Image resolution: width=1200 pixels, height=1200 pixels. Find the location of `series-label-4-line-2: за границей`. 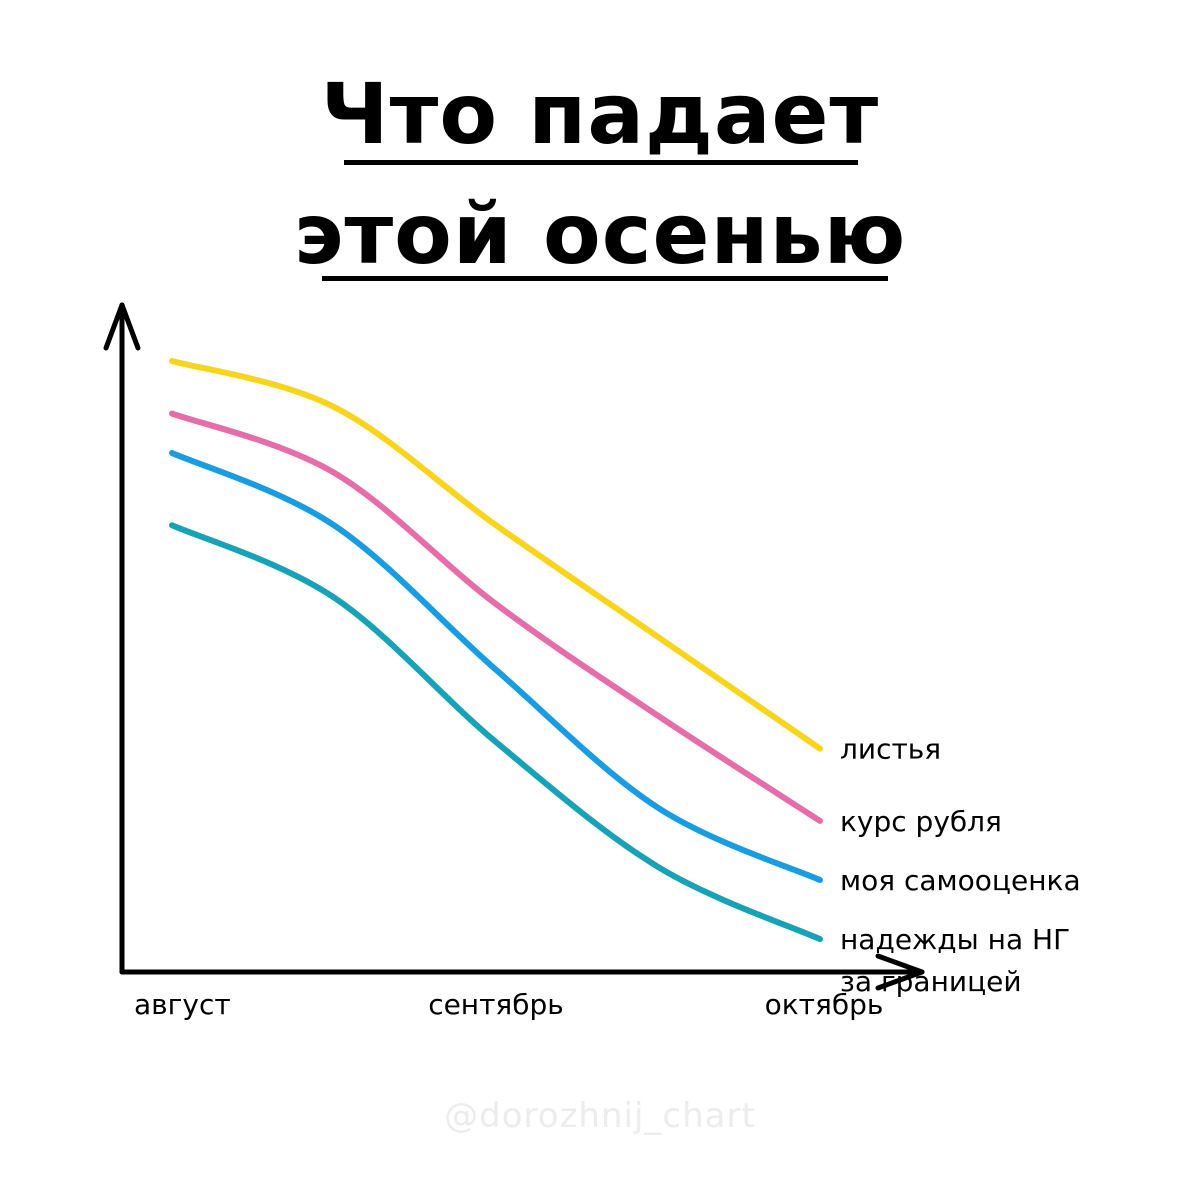

series-label-4-line-2: за границей is located at coordinates (931, 981).